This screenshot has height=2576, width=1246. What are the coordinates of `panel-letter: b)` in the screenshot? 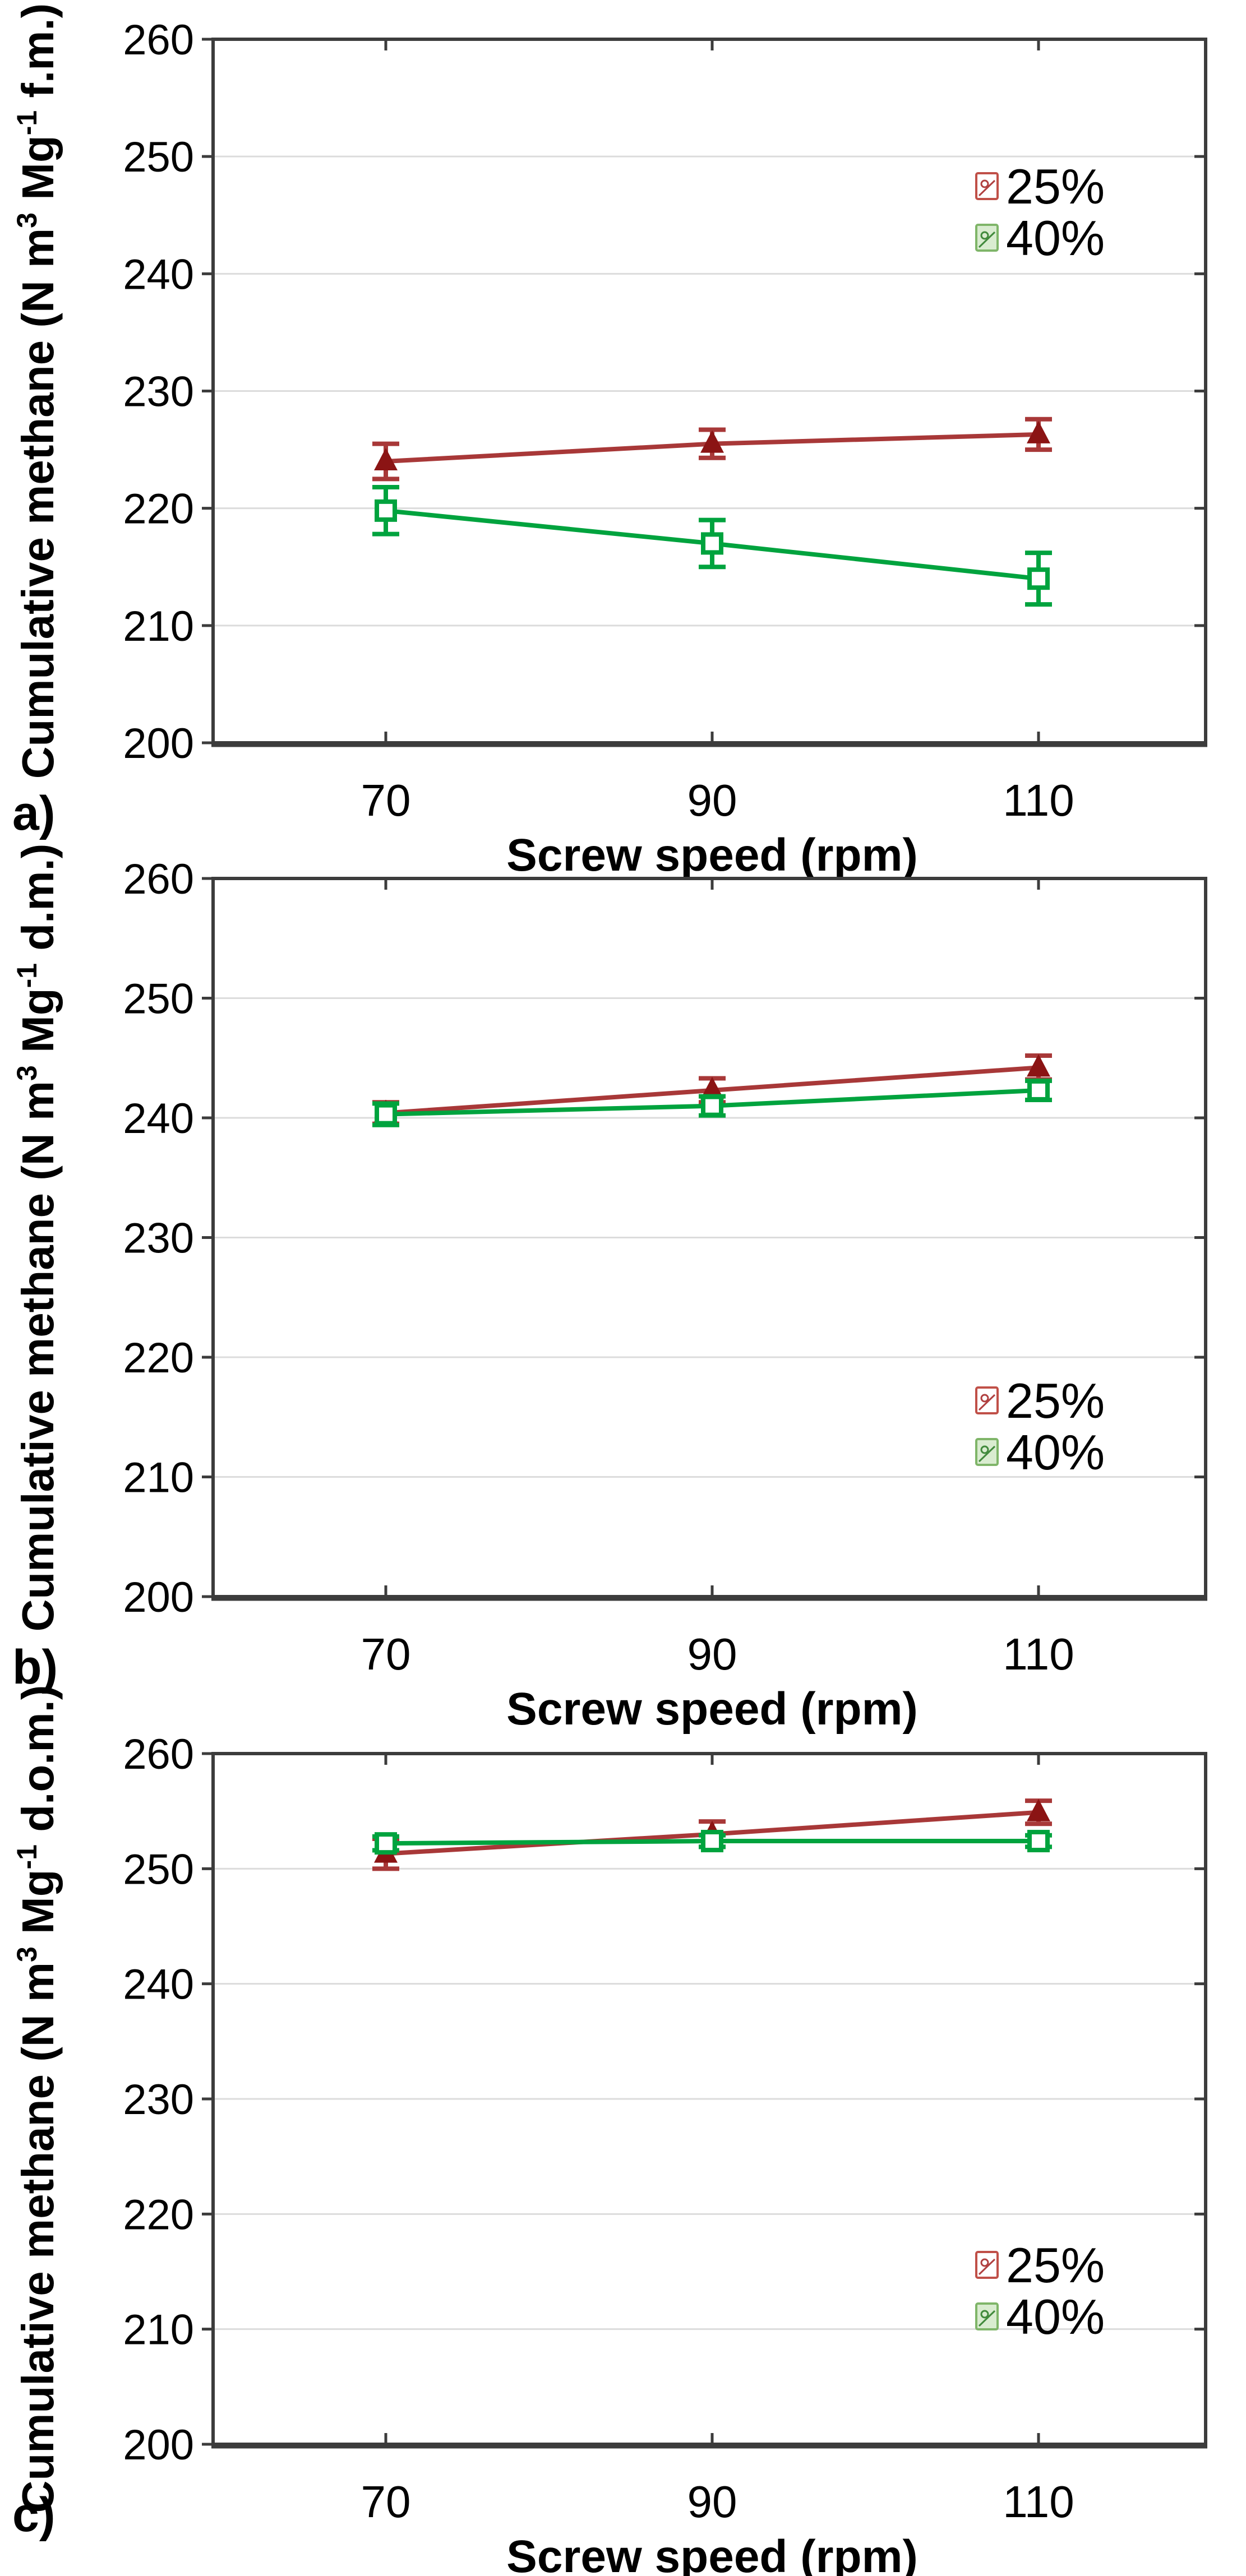 It's located at (35, 1667).